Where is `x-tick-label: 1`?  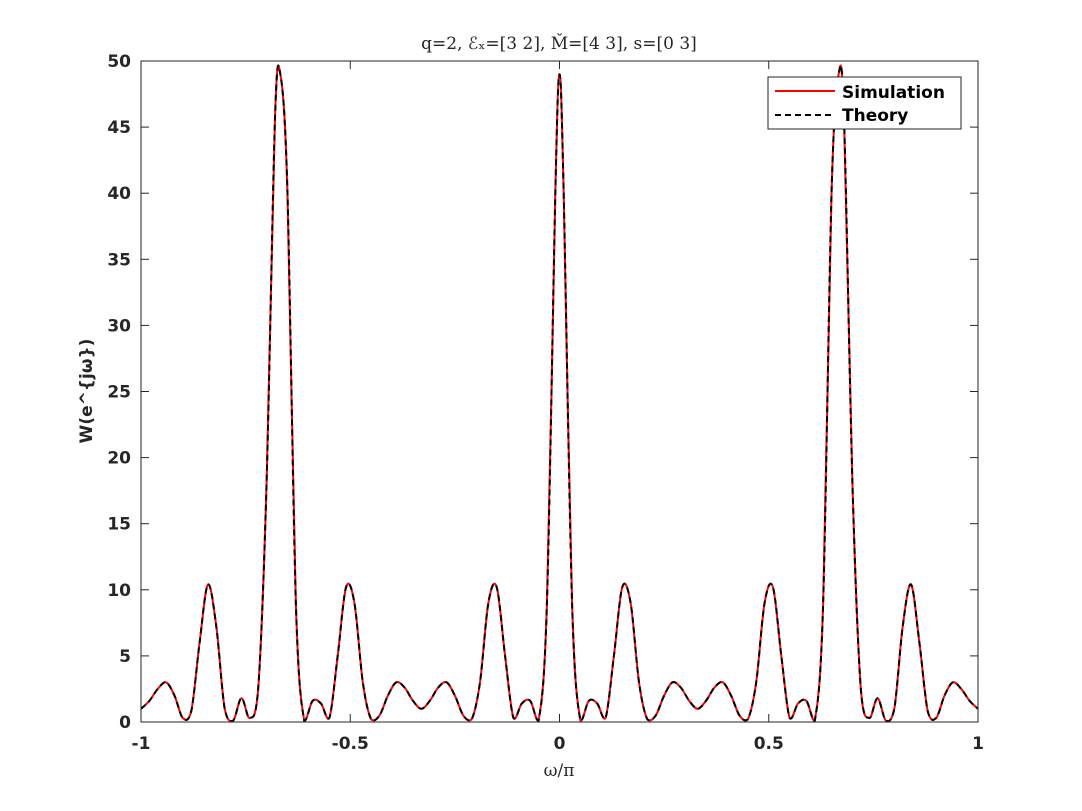 x-tick-label: 1 is located at coordinates (978, 744).